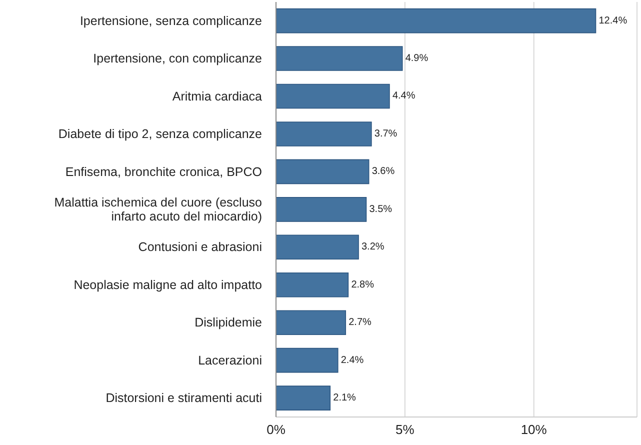 This screenshot has width=641, height=445. What do you see at coordinates (217, 96) in the screenshot?
I see `y-tick-label: Aritmia cardiaca` at bounding box center [217, 96].